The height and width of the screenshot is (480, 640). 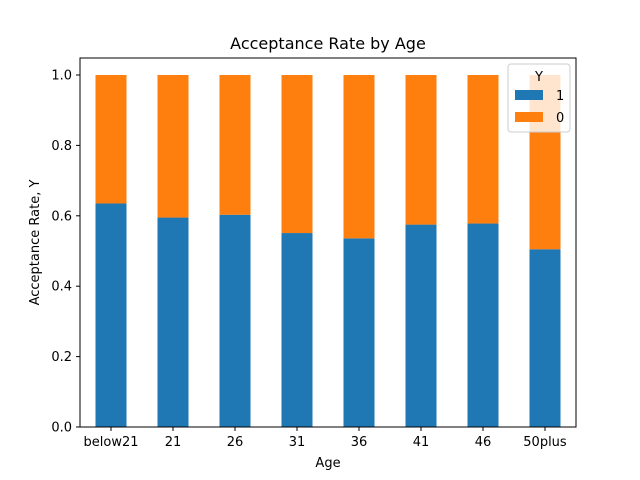 I want to click on bar-46-y1, so click(x=483, y=325).